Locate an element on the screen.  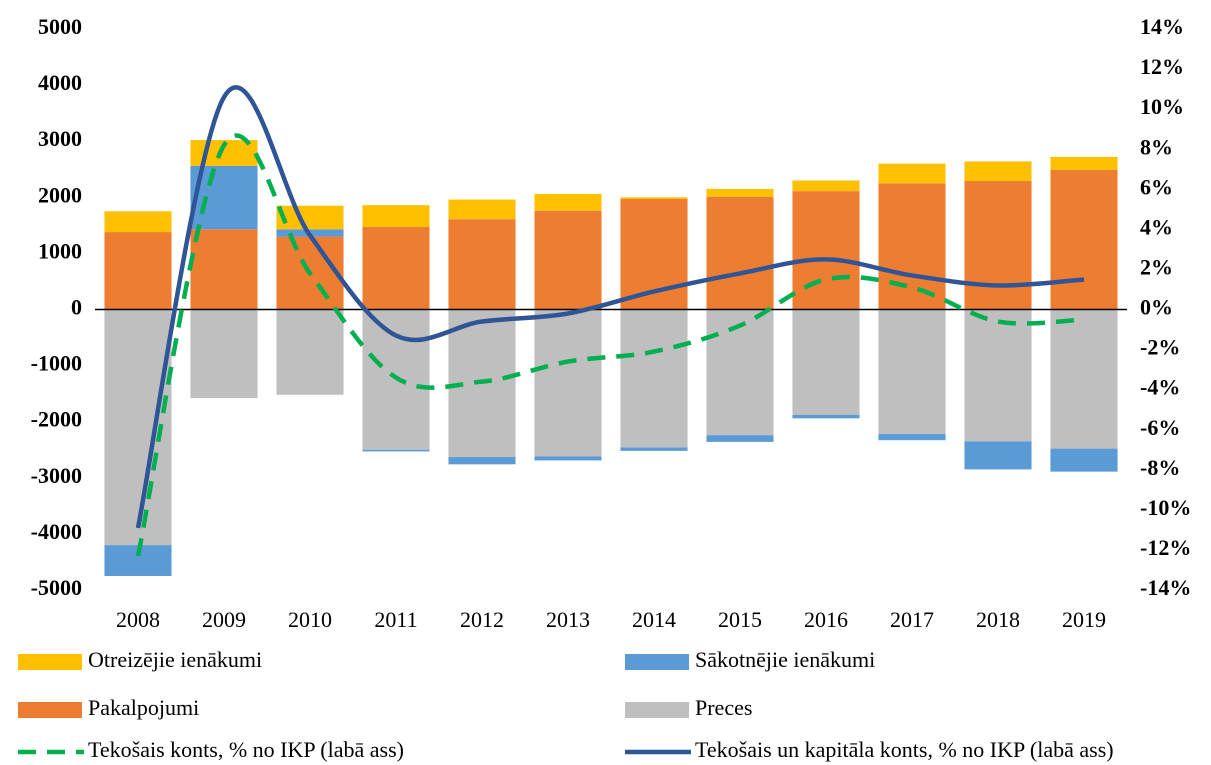
y2-tick-label: 10% is located at coordinates (1162, 106).